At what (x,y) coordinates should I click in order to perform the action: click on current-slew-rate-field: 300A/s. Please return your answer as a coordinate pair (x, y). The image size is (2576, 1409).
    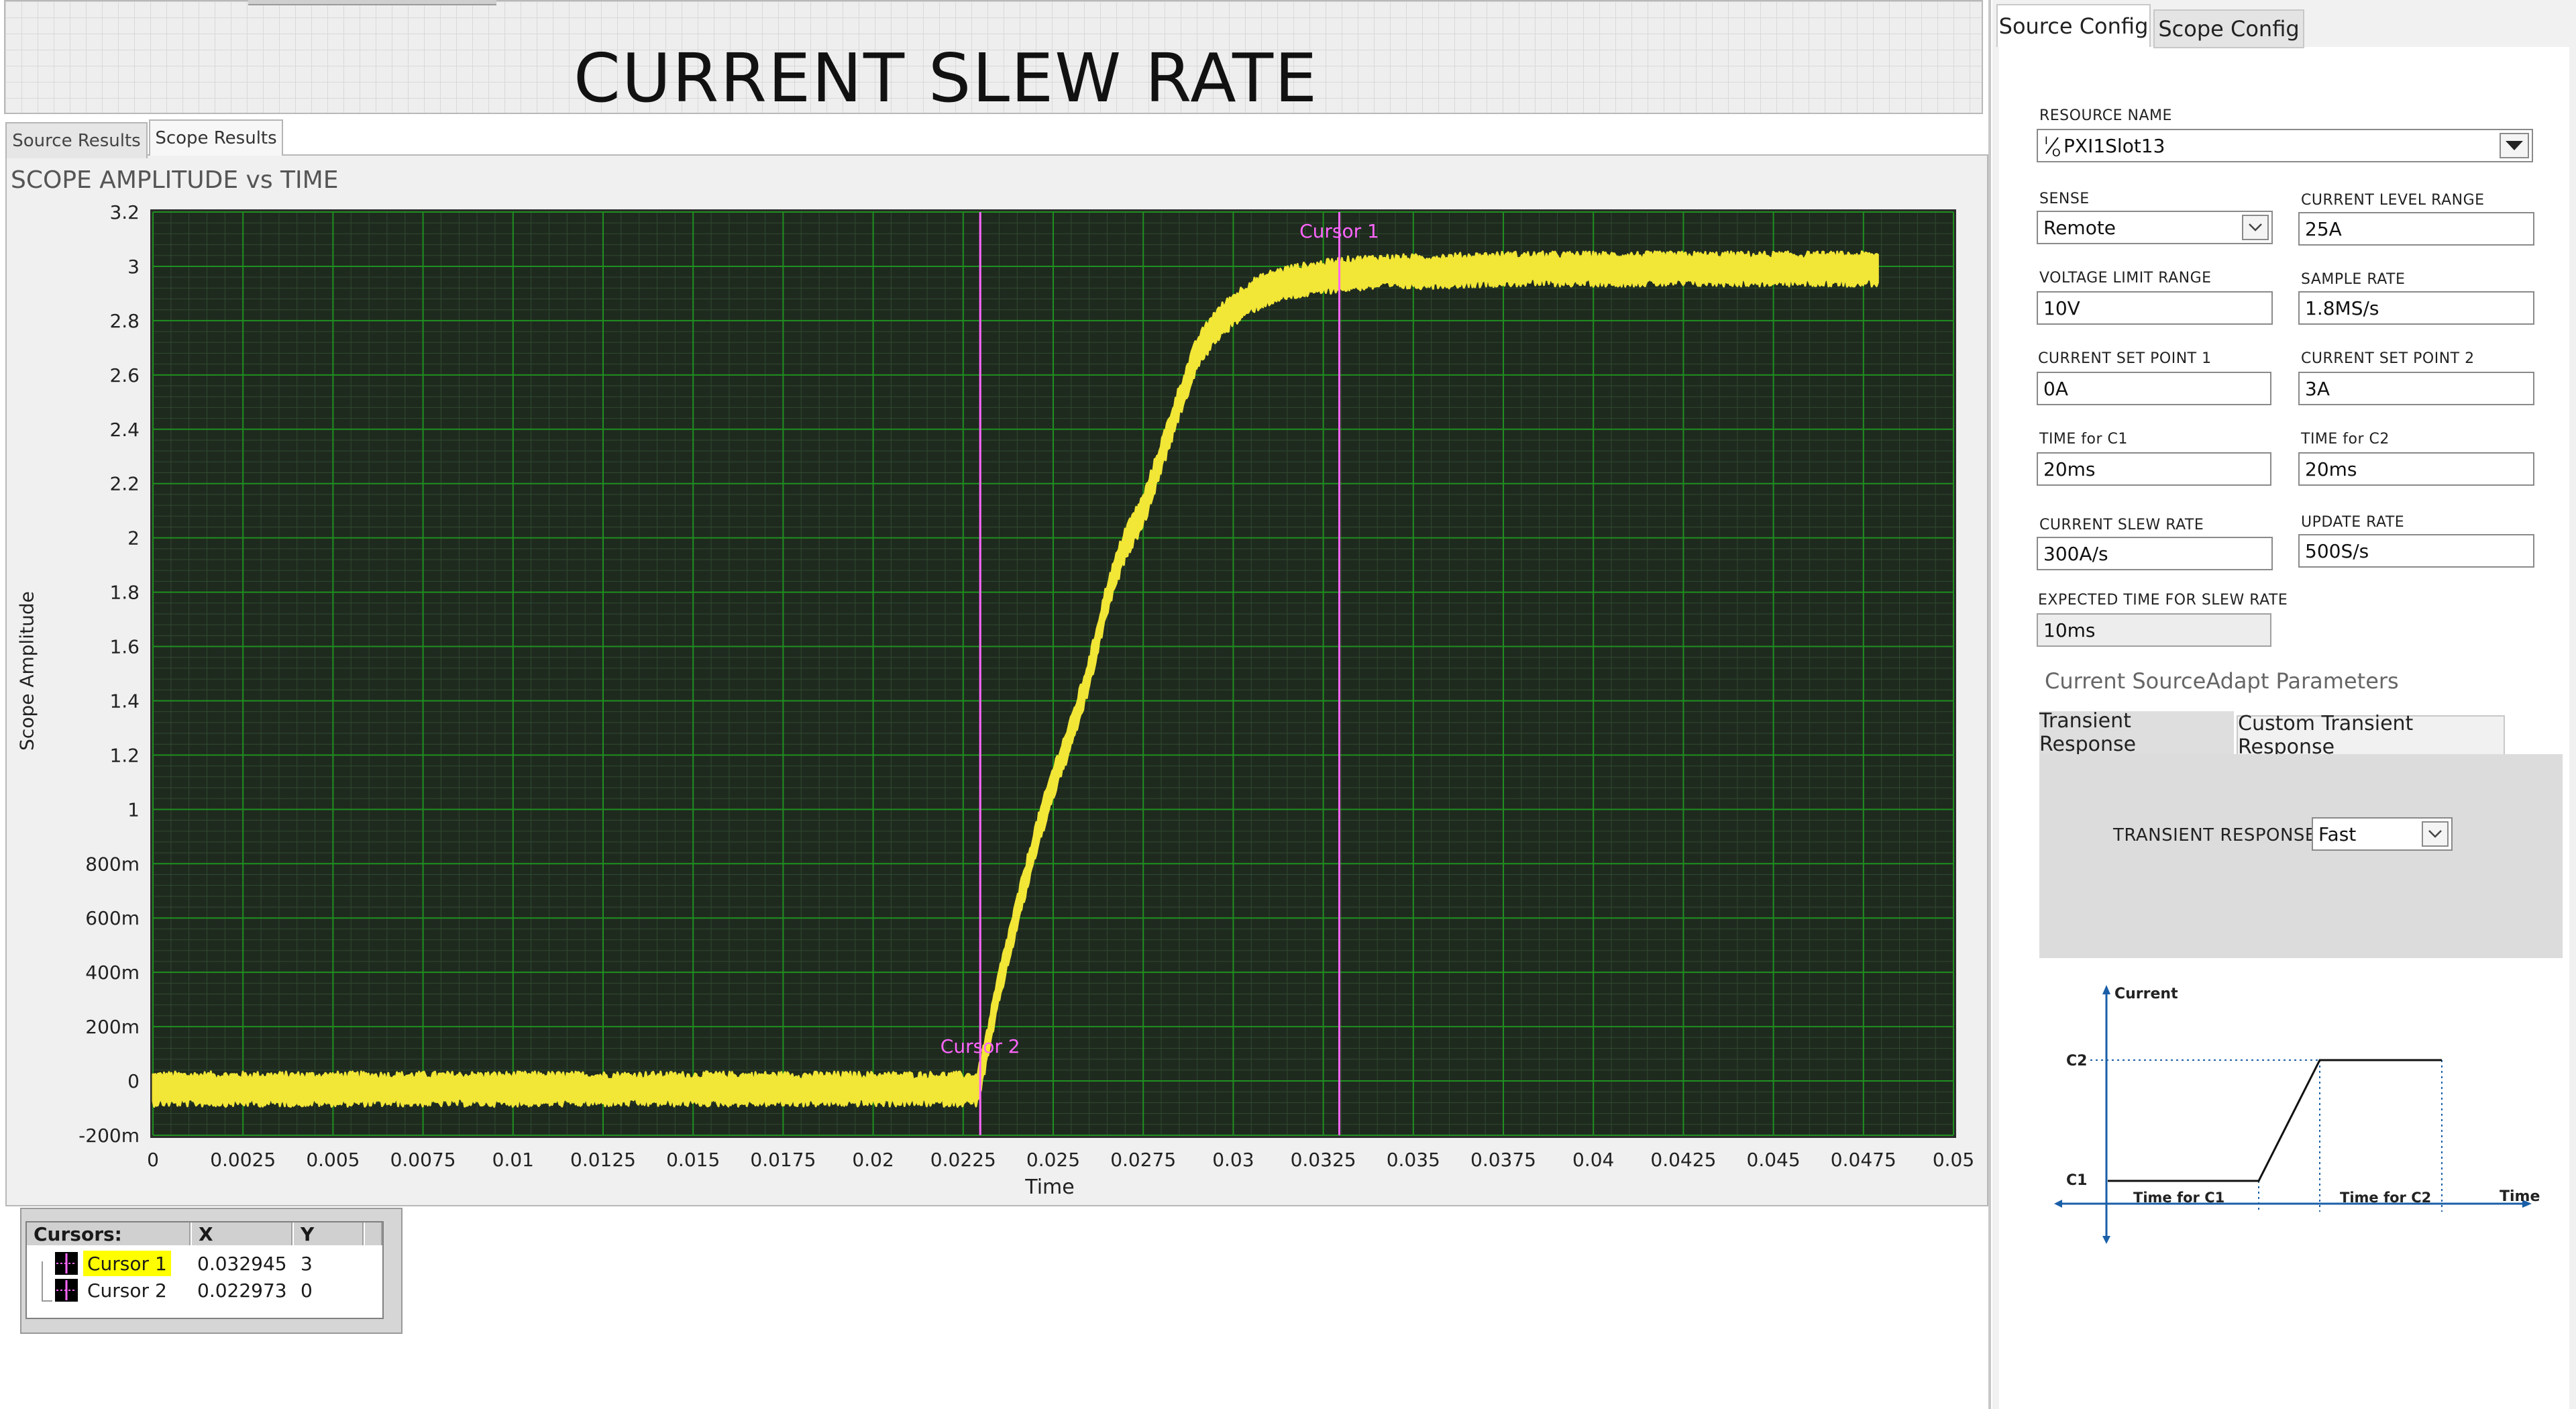
    Looking at the image, I should click on (2155, 553).